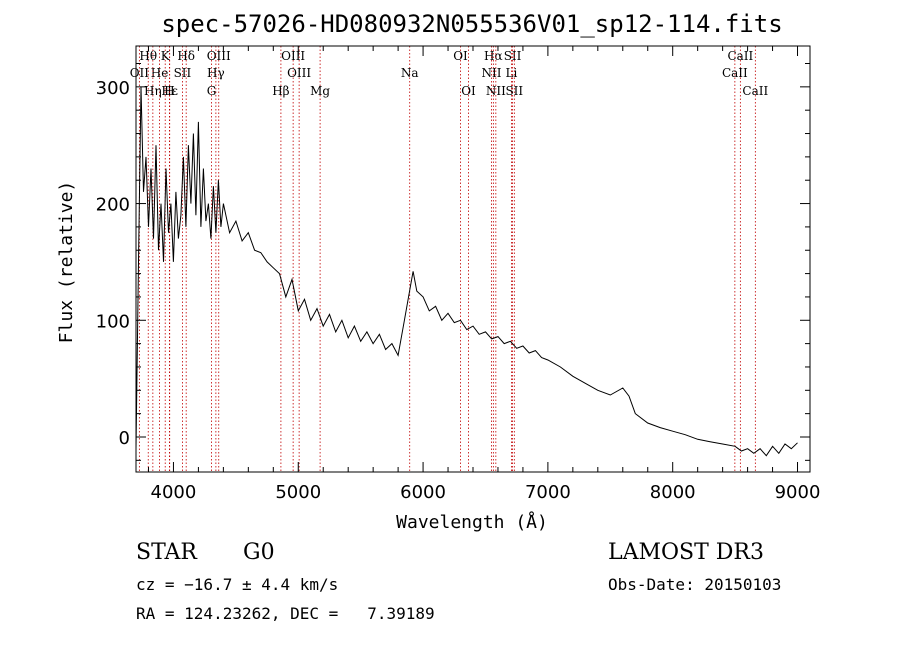 Image resolution: width=900 pixels, height=649 pixels. What do you see at coordinates (468, 91) in the screenshot?
I see `spectral-line-label-24: OI` at bounding box center [468, 91].